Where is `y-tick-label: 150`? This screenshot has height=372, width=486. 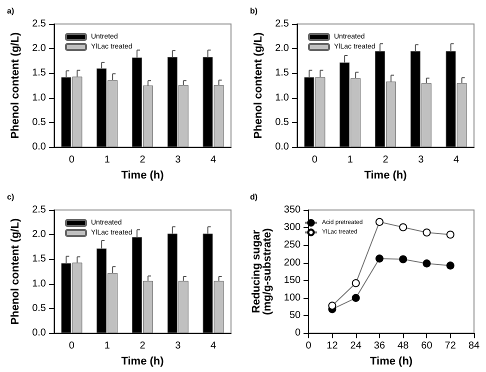 y-tick-label: 150 is located at coordinates (293, 280).